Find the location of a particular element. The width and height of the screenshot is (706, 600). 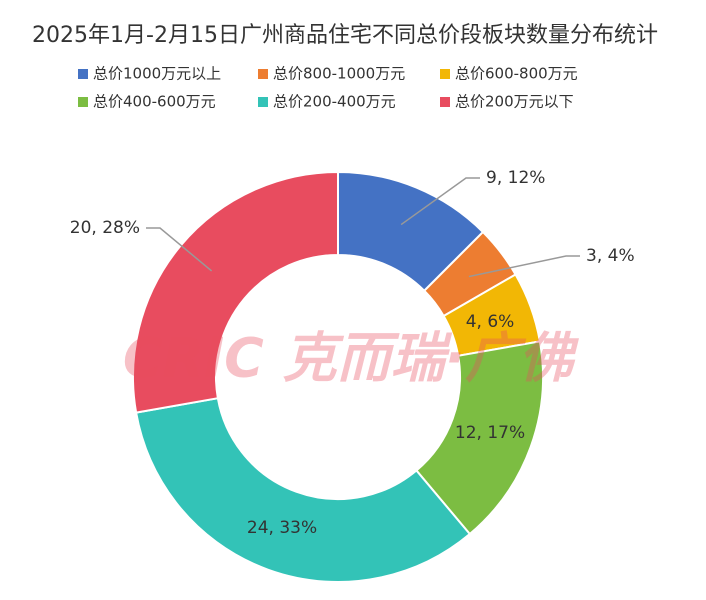

legend-label: 总价800-1000万元 is located at coordinates (339, 74).